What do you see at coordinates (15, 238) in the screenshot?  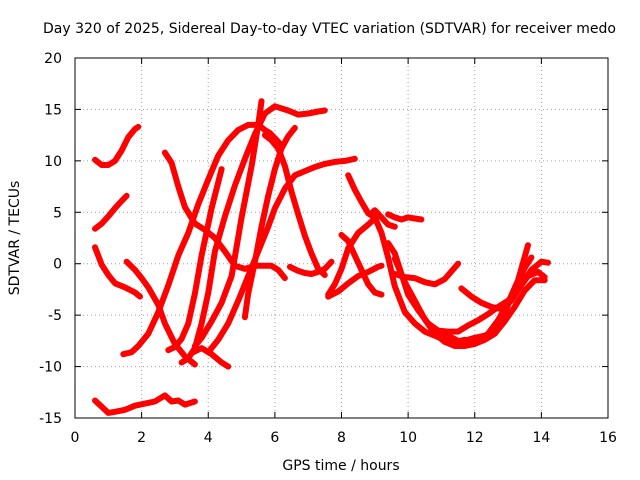 I see `y-axis-label: SDTVAR / TECUs` at bounding box center [15, 238].